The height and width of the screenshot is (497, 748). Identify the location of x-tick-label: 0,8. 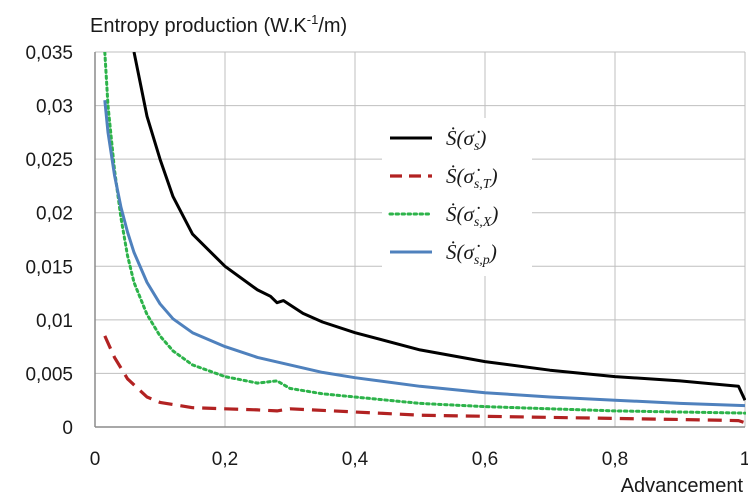
(615, 459).